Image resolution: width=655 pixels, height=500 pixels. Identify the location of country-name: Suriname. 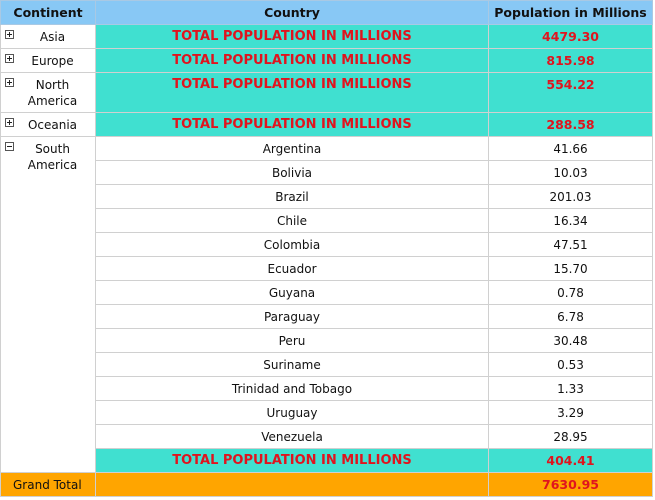
(292, 364).